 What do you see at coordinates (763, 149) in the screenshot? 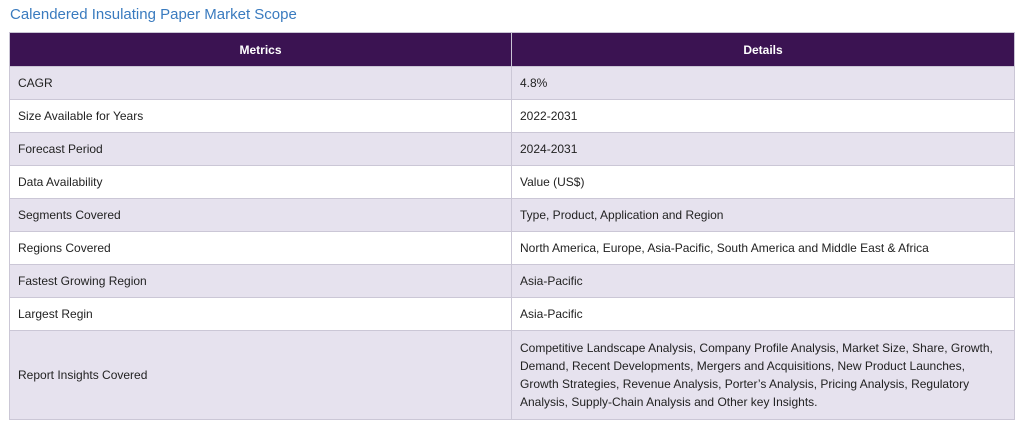
I see `detail-cell: 2024-2031` at bounding box center [763, 149].